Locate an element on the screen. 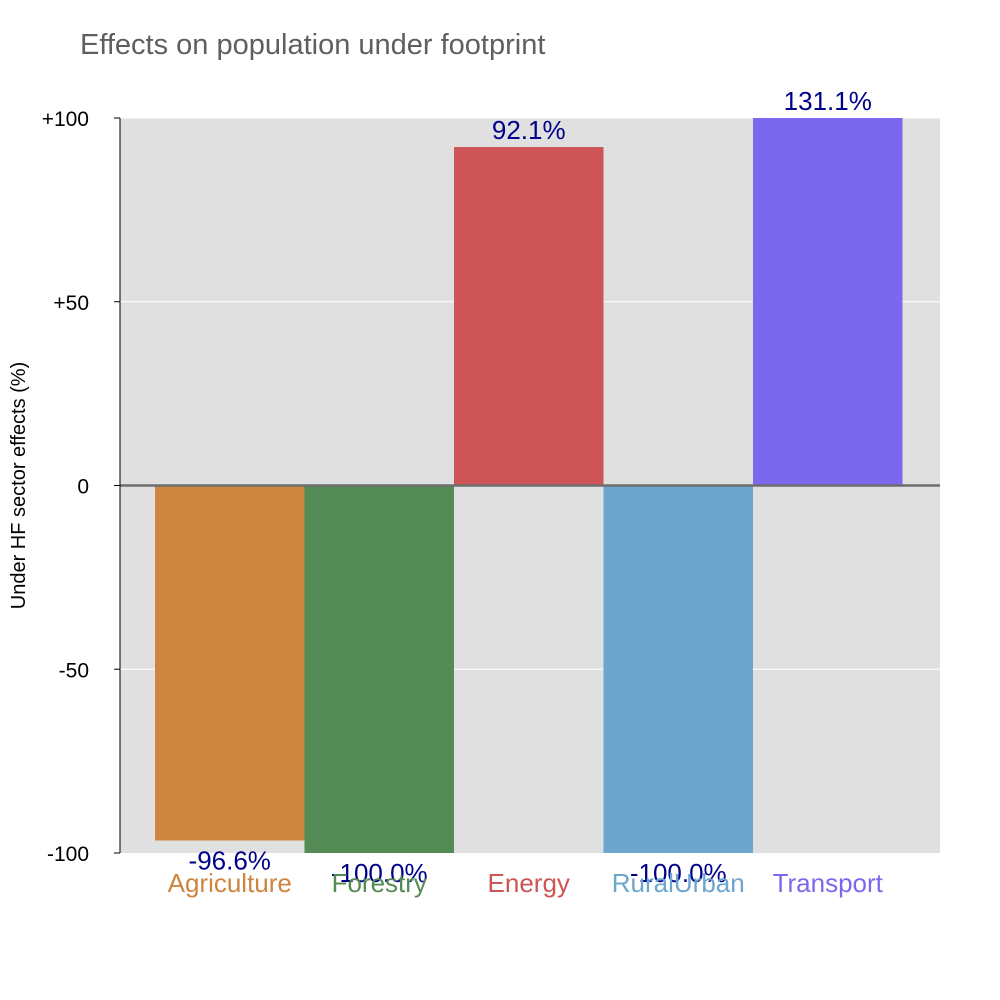  category-label: Agriculture is located at coordinates (230, 883).